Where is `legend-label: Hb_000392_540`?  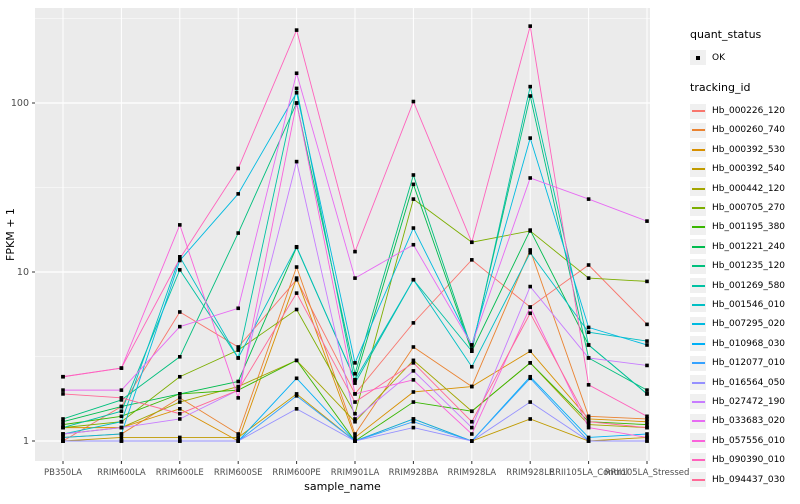 legend-label: Hb_000392_540 is located at coordinates (749, 169).